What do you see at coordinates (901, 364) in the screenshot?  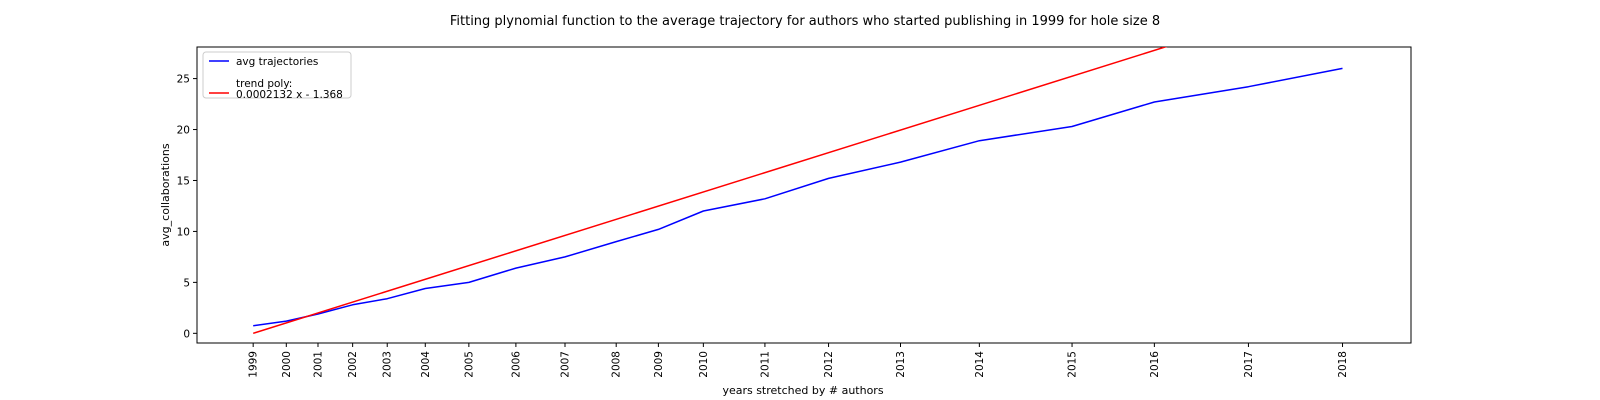 I see `x-tick-label: 2013` at bounding box center [901, 364].